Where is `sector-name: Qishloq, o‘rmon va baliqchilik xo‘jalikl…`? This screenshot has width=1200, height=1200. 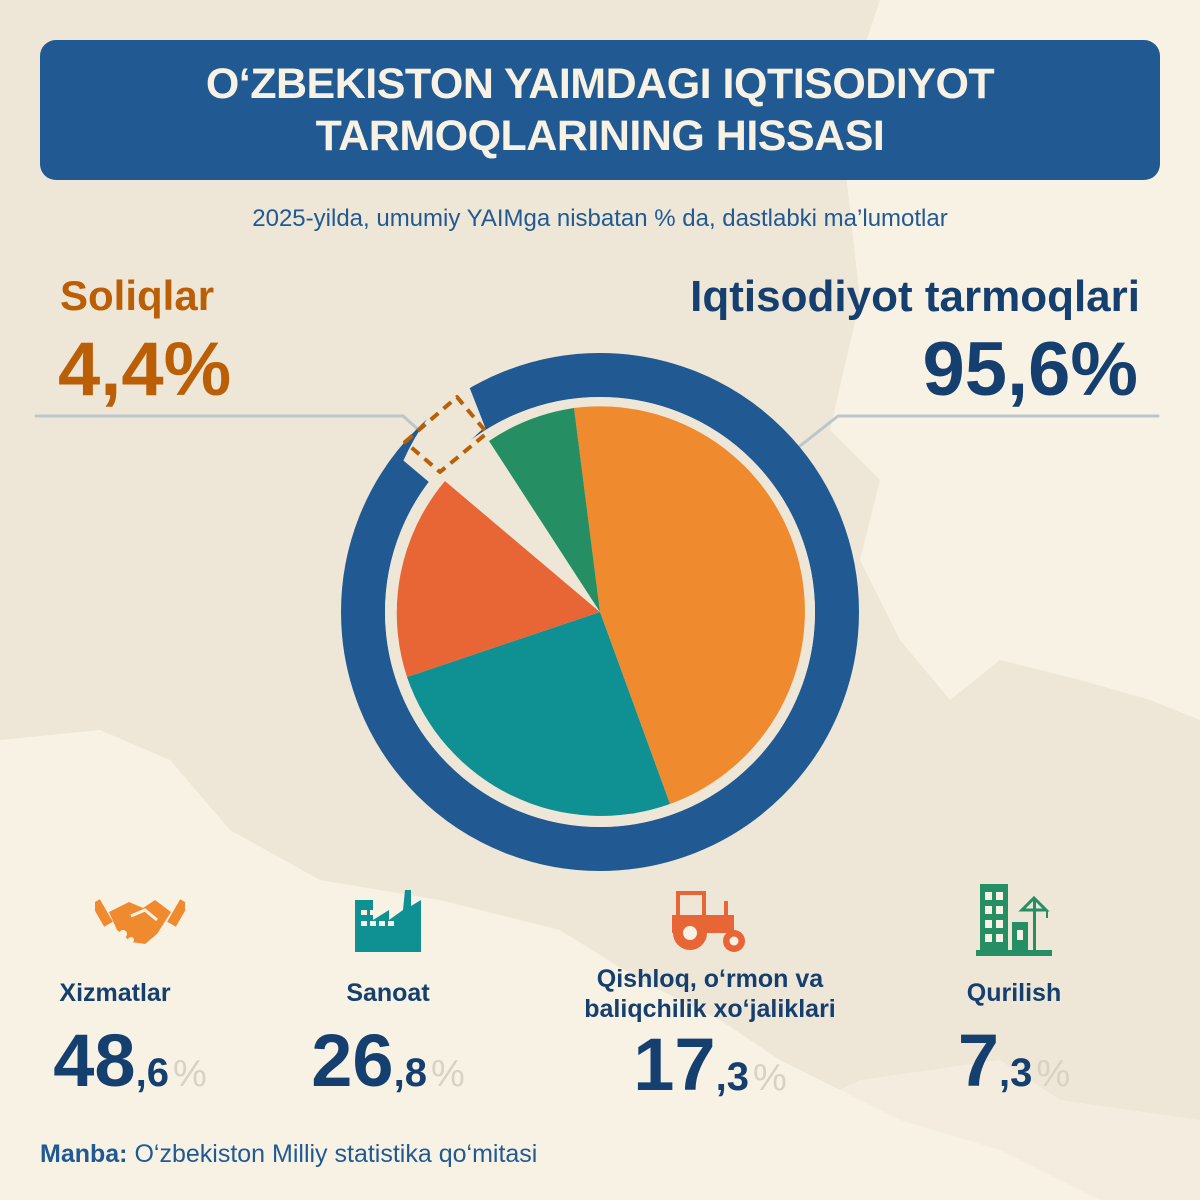
sector-name: Qishloq, o‘rmon va baliqchilik xo‘jalikl… is located at coordinates (710, 994).